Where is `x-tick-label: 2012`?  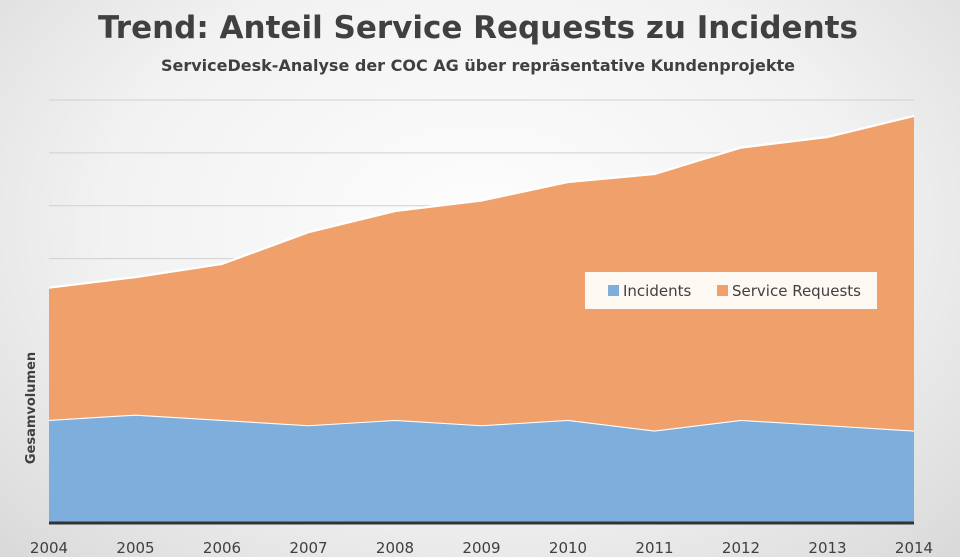
x-tick-label: 2012 is located at coordinates (741, 548).